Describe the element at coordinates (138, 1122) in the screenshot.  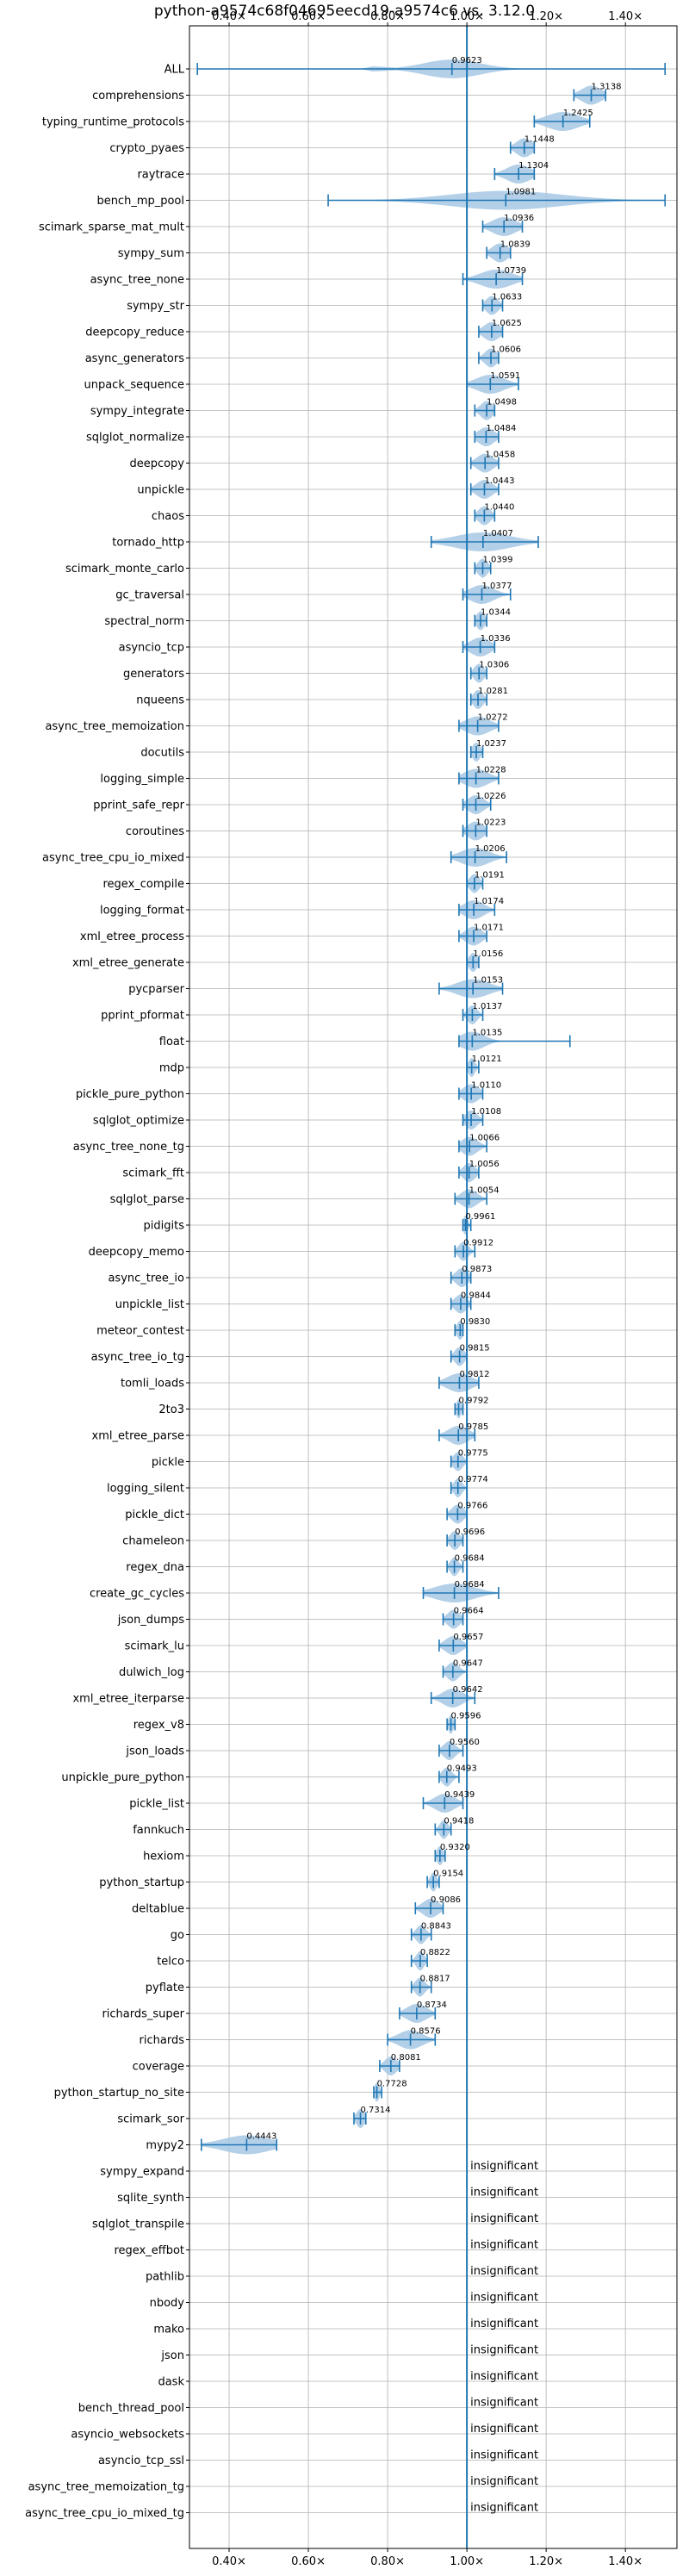
I see `benchmark-label: sqlglot_optimize` at that location.